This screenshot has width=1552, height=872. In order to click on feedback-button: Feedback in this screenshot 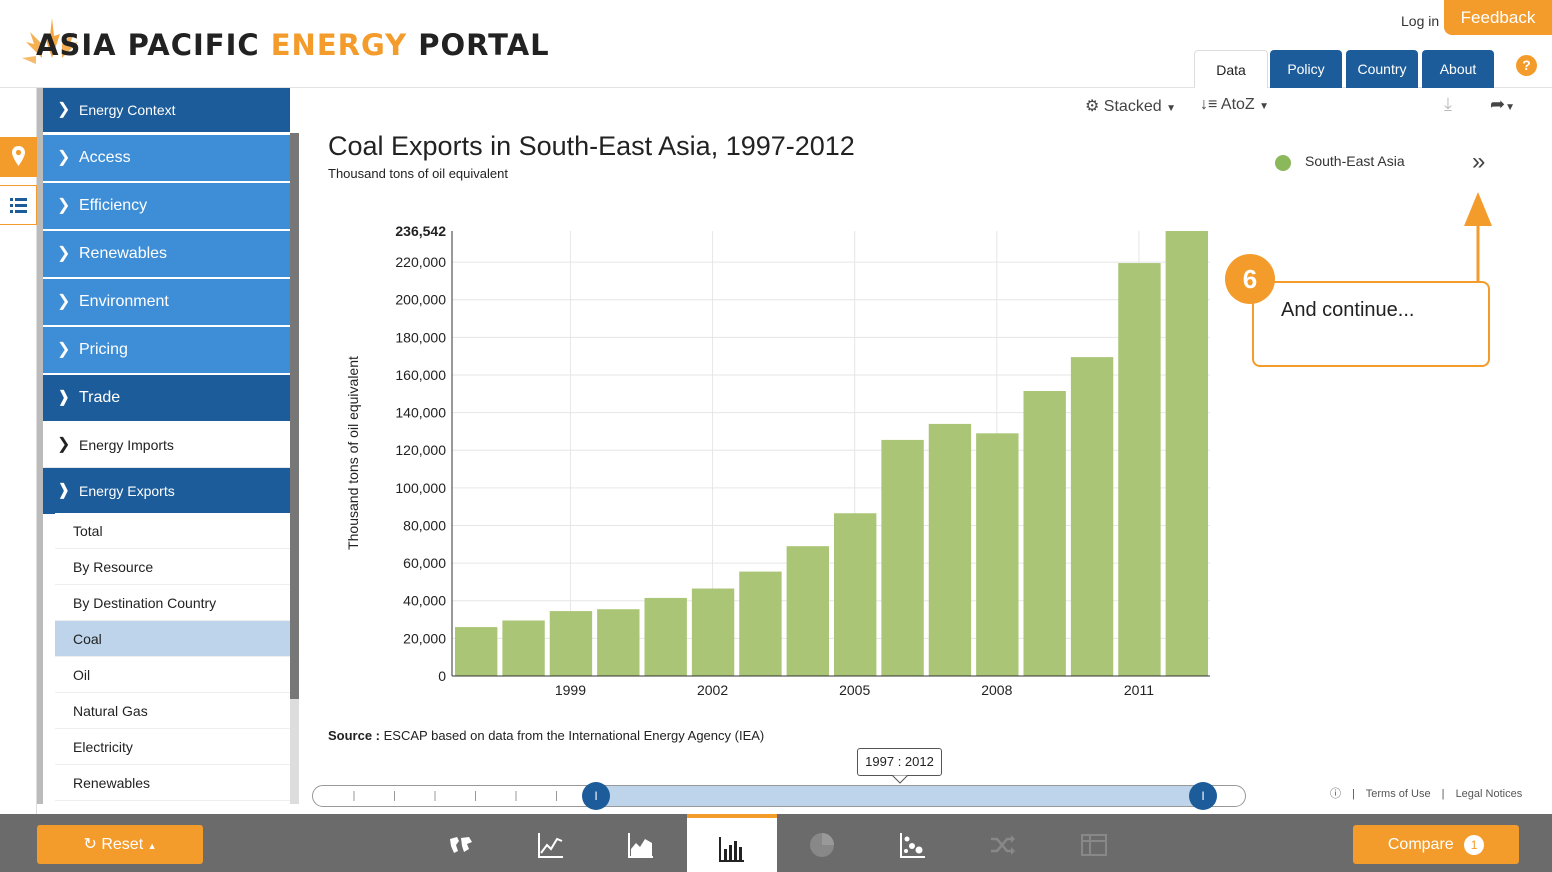, I will do `click(1498, 17)`.